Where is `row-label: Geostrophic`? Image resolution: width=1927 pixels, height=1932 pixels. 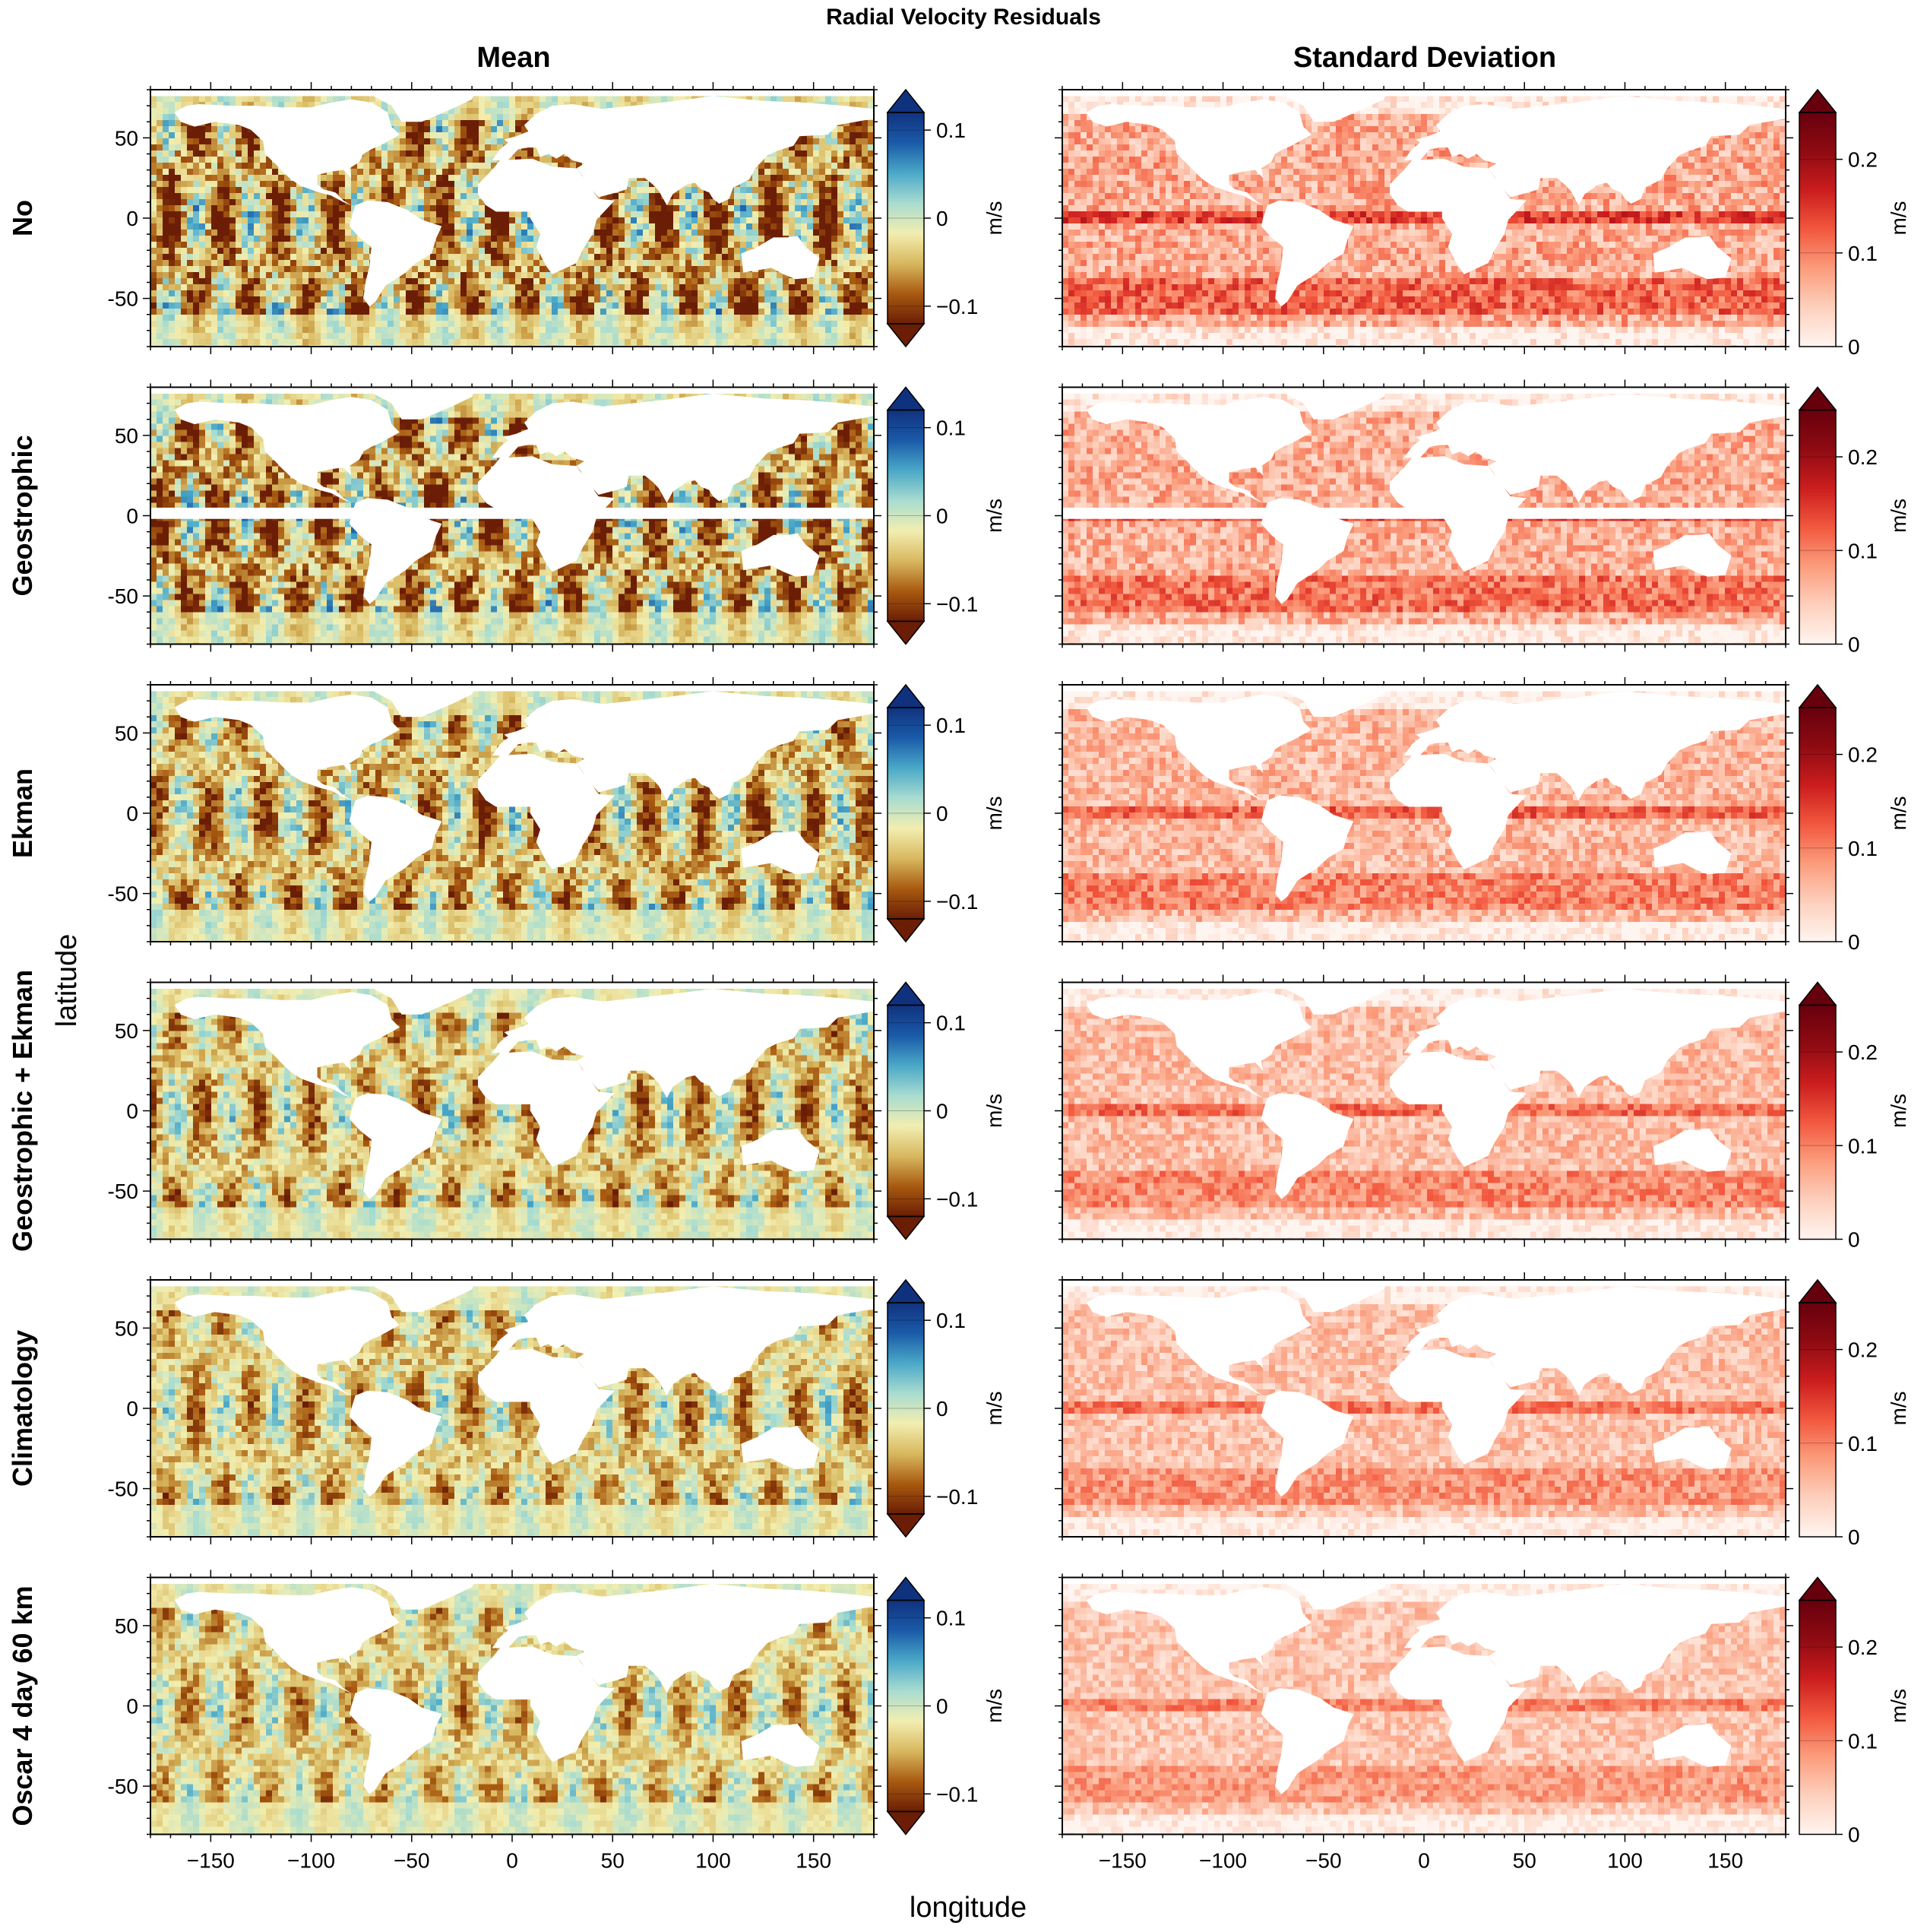
row-label: Geostrophic is located at coordinates (22, 515).